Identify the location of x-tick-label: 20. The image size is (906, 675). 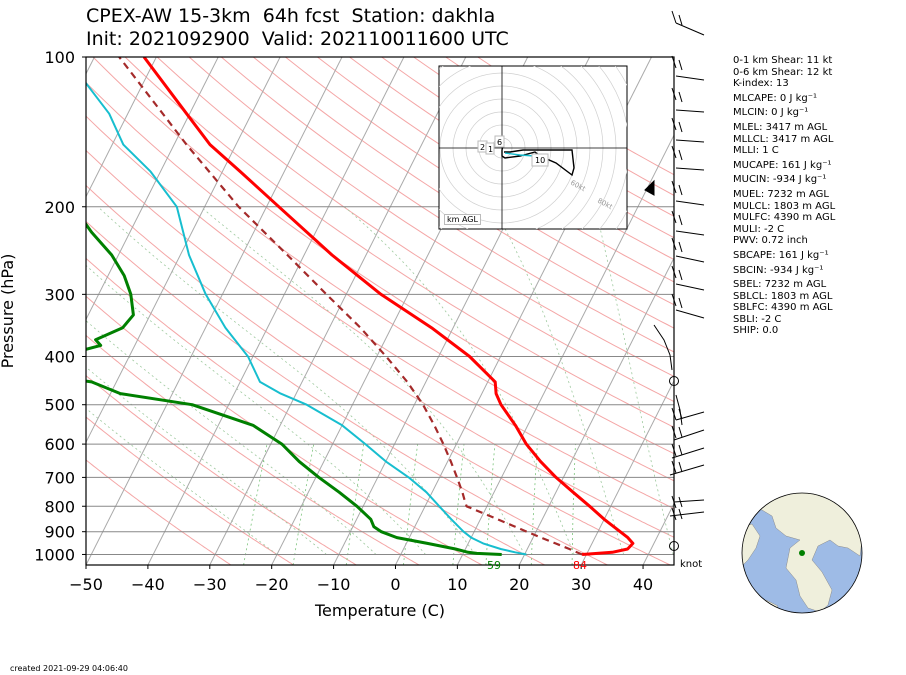
(519, 584).